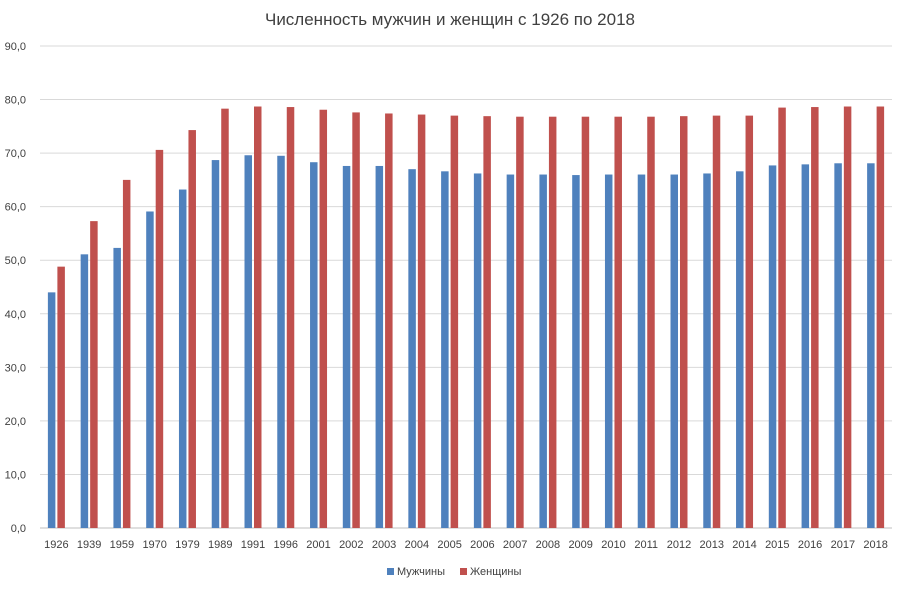 The image size is (900, 591). Describe the element at coordinates (515, 545) in the screenshot. I see `x-tick-label: 2007` at that location.